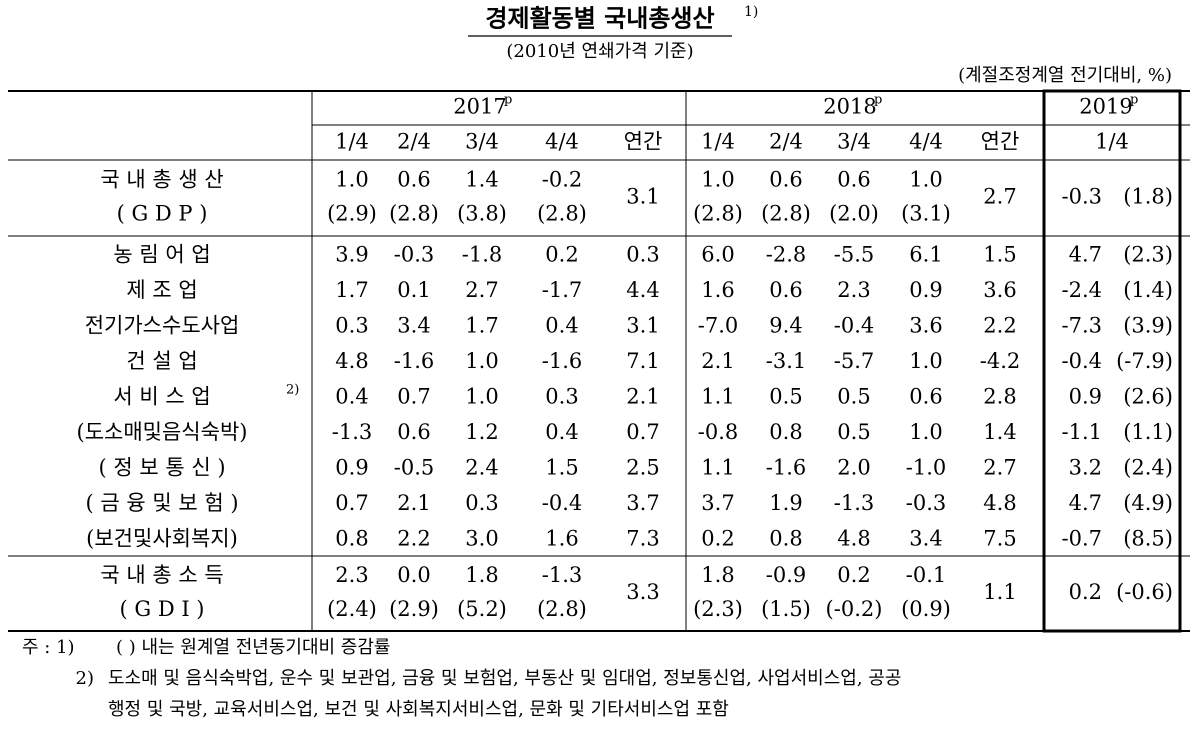  Describe the element at coordinates (643, 142) in the screenshot. I see `period-header: 연간` at that location.